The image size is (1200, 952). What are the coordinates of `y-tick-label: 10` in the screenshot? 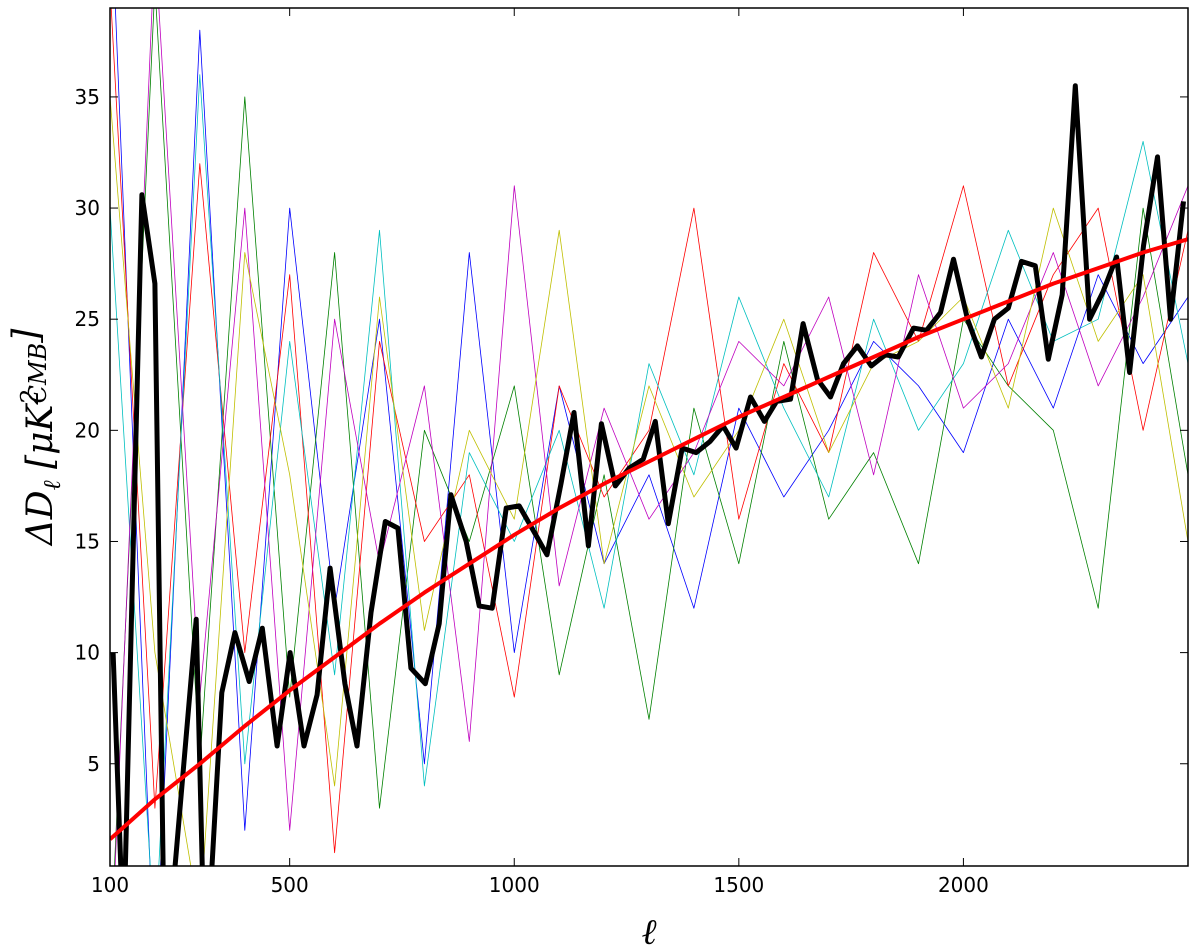 It's located at (87, 653).